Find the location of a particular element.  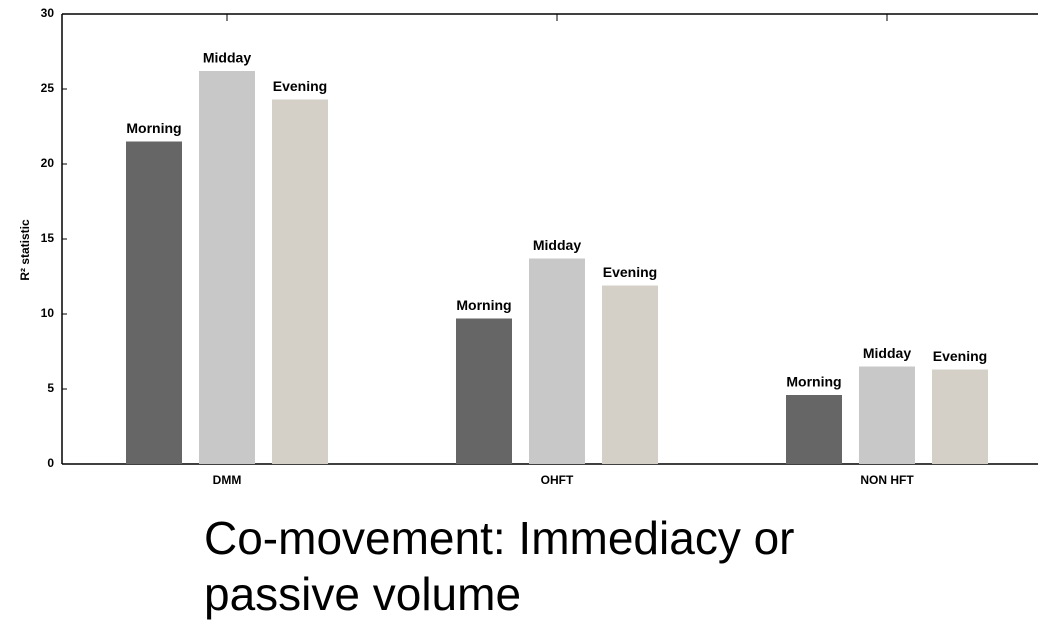

chart-title: Co-movement: Immediacy or passive volume is located at coordinates (499, 566).